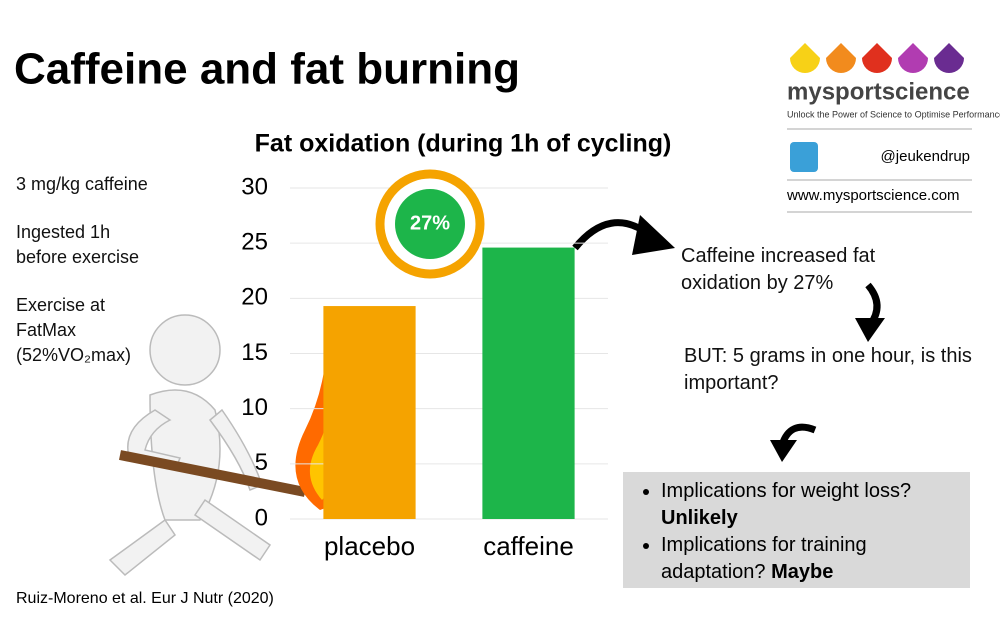 Image resolution: width=1000 pixels, height=640 pixels. What do you see at coordinates (145, 598) in the screenshot?
I see `reference: Ruiz-Moreno et al. Eur J Nutr (2020)` at bounding box center [145, 598].